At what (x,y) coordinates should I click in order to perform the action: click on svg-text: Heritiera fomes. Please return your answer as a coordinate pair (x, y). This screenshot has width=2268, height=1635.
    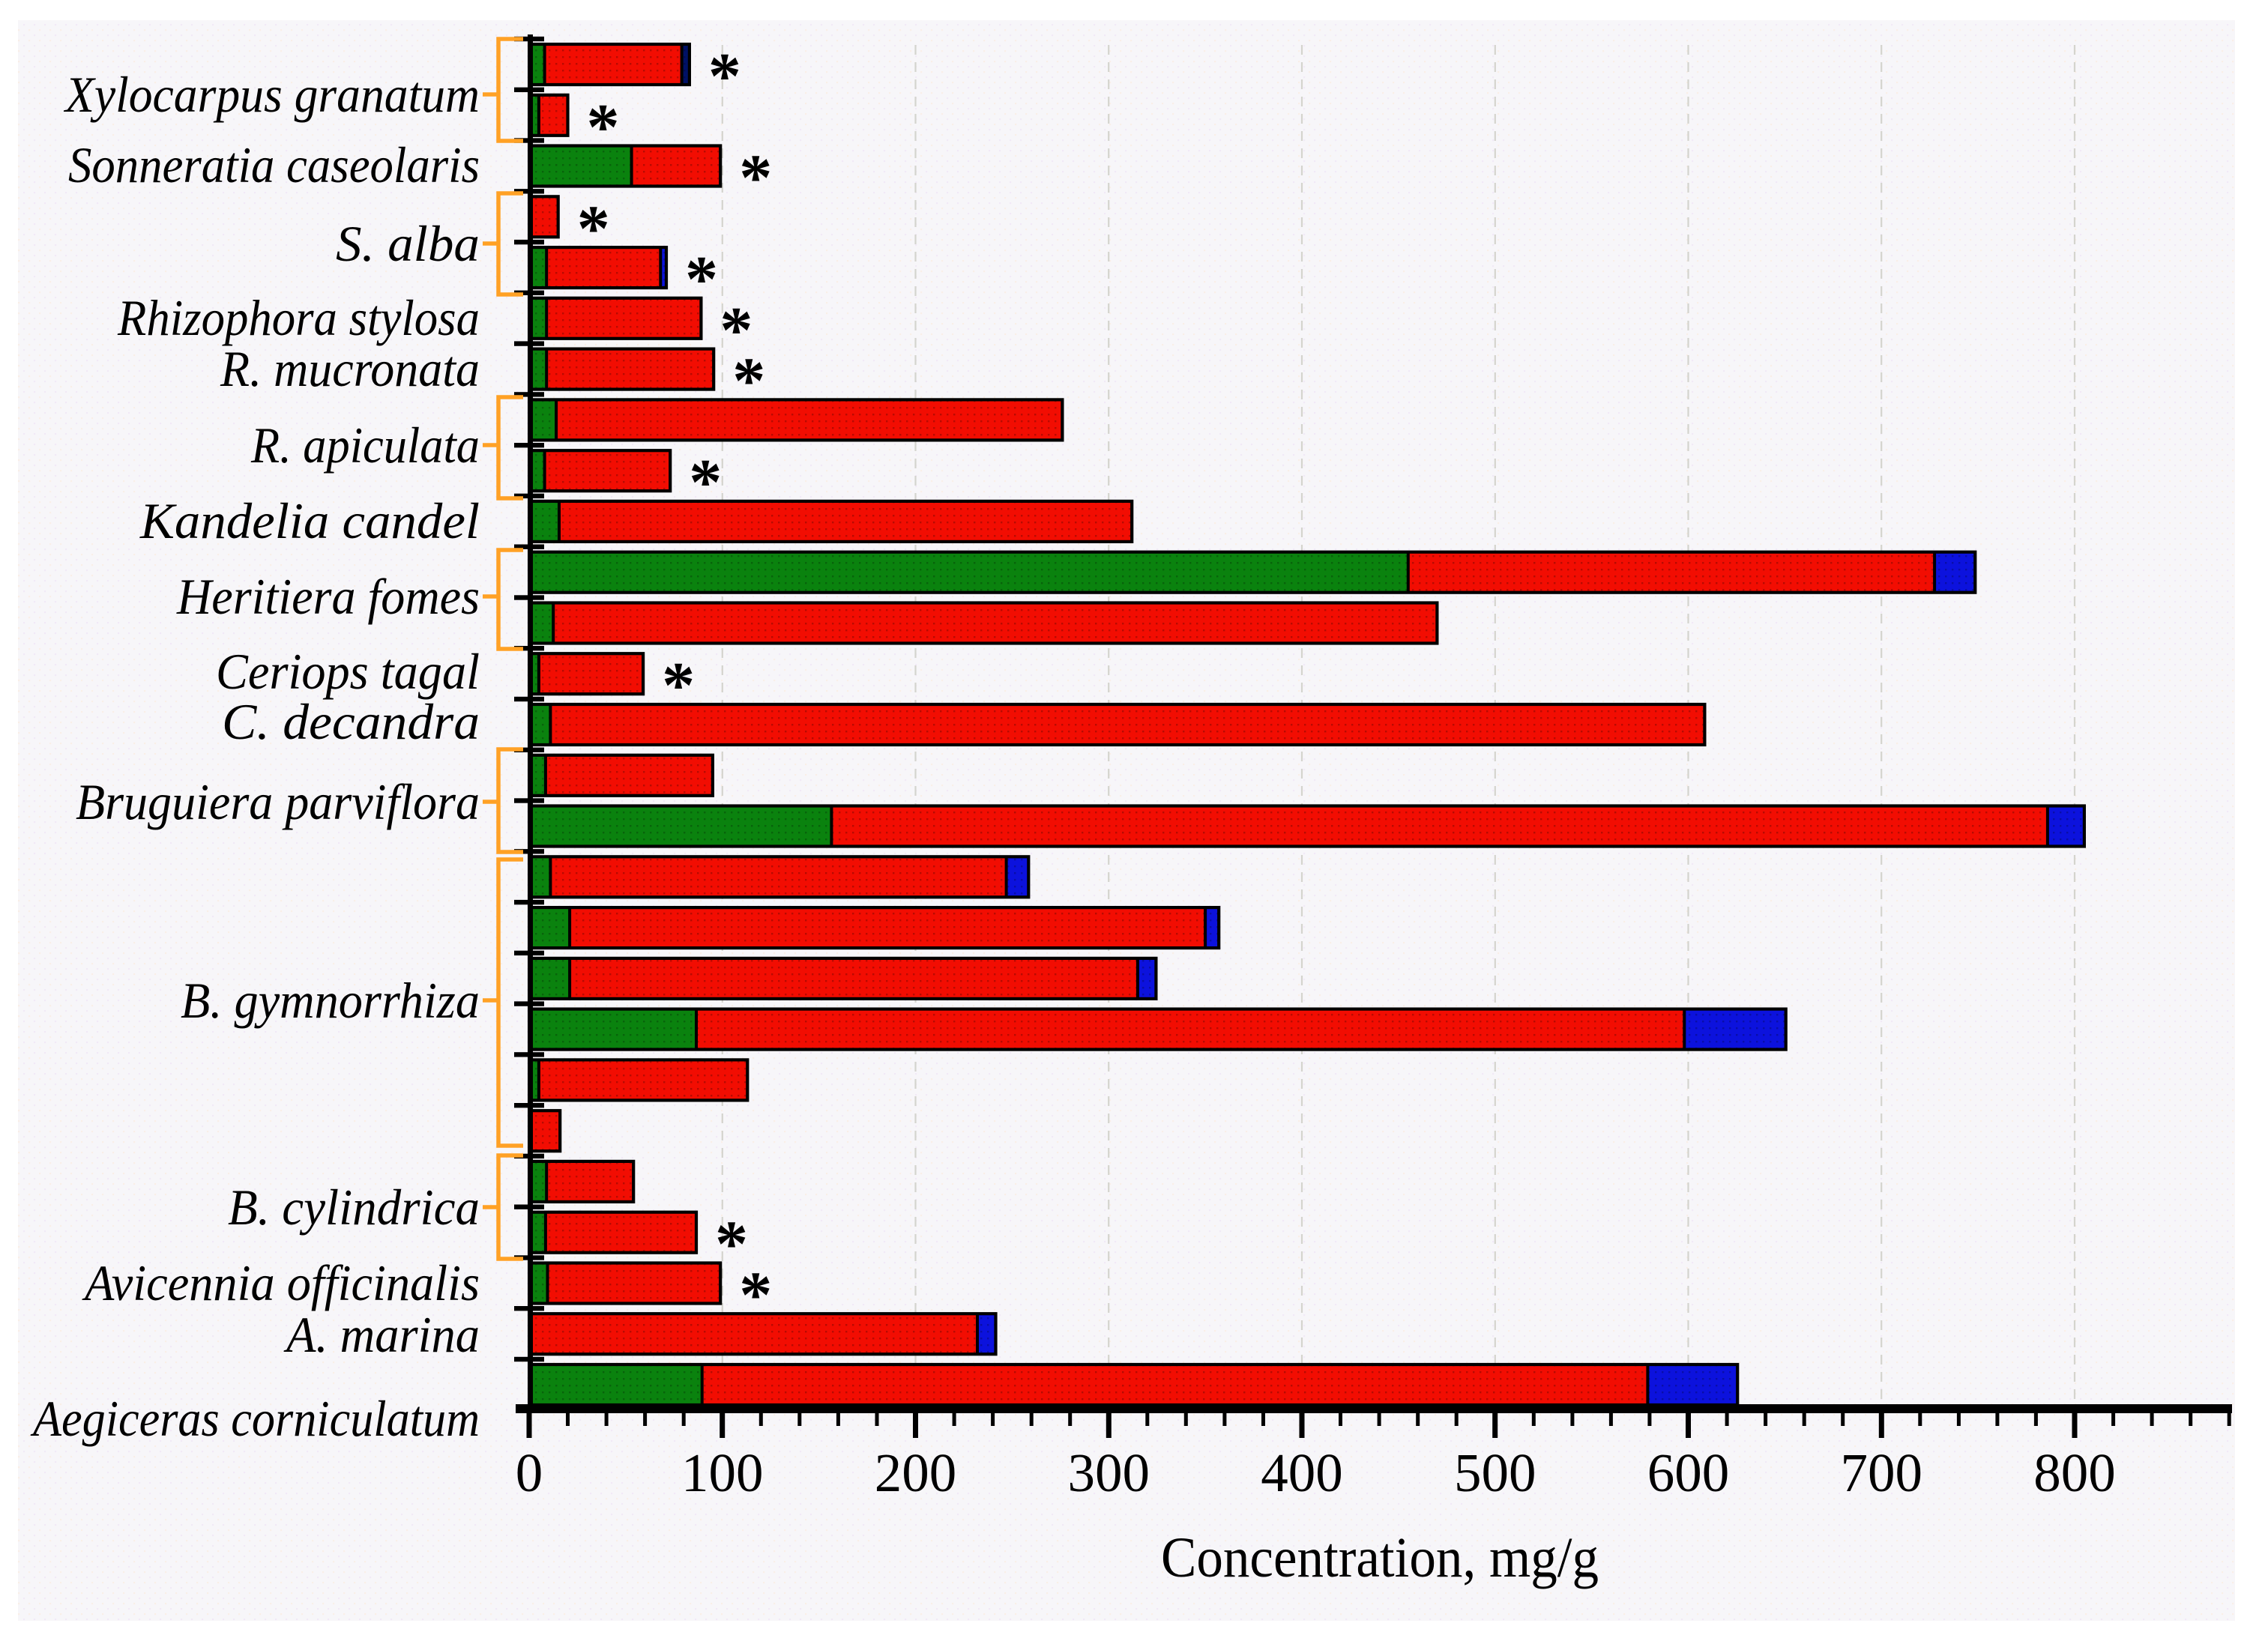
    Looking at the image, I should click on (328, 596).